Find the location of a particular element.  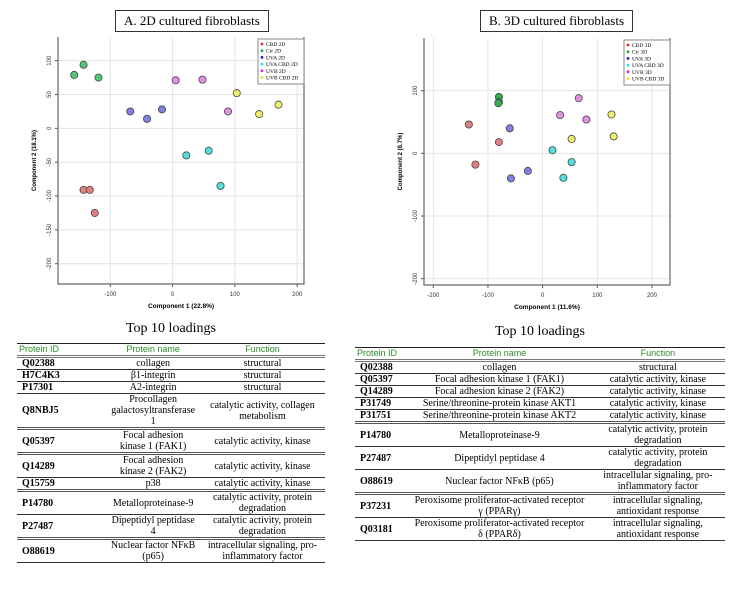

plot-b-title: B. 3D cultured fibroblasts is located at coordinates (557, 21).